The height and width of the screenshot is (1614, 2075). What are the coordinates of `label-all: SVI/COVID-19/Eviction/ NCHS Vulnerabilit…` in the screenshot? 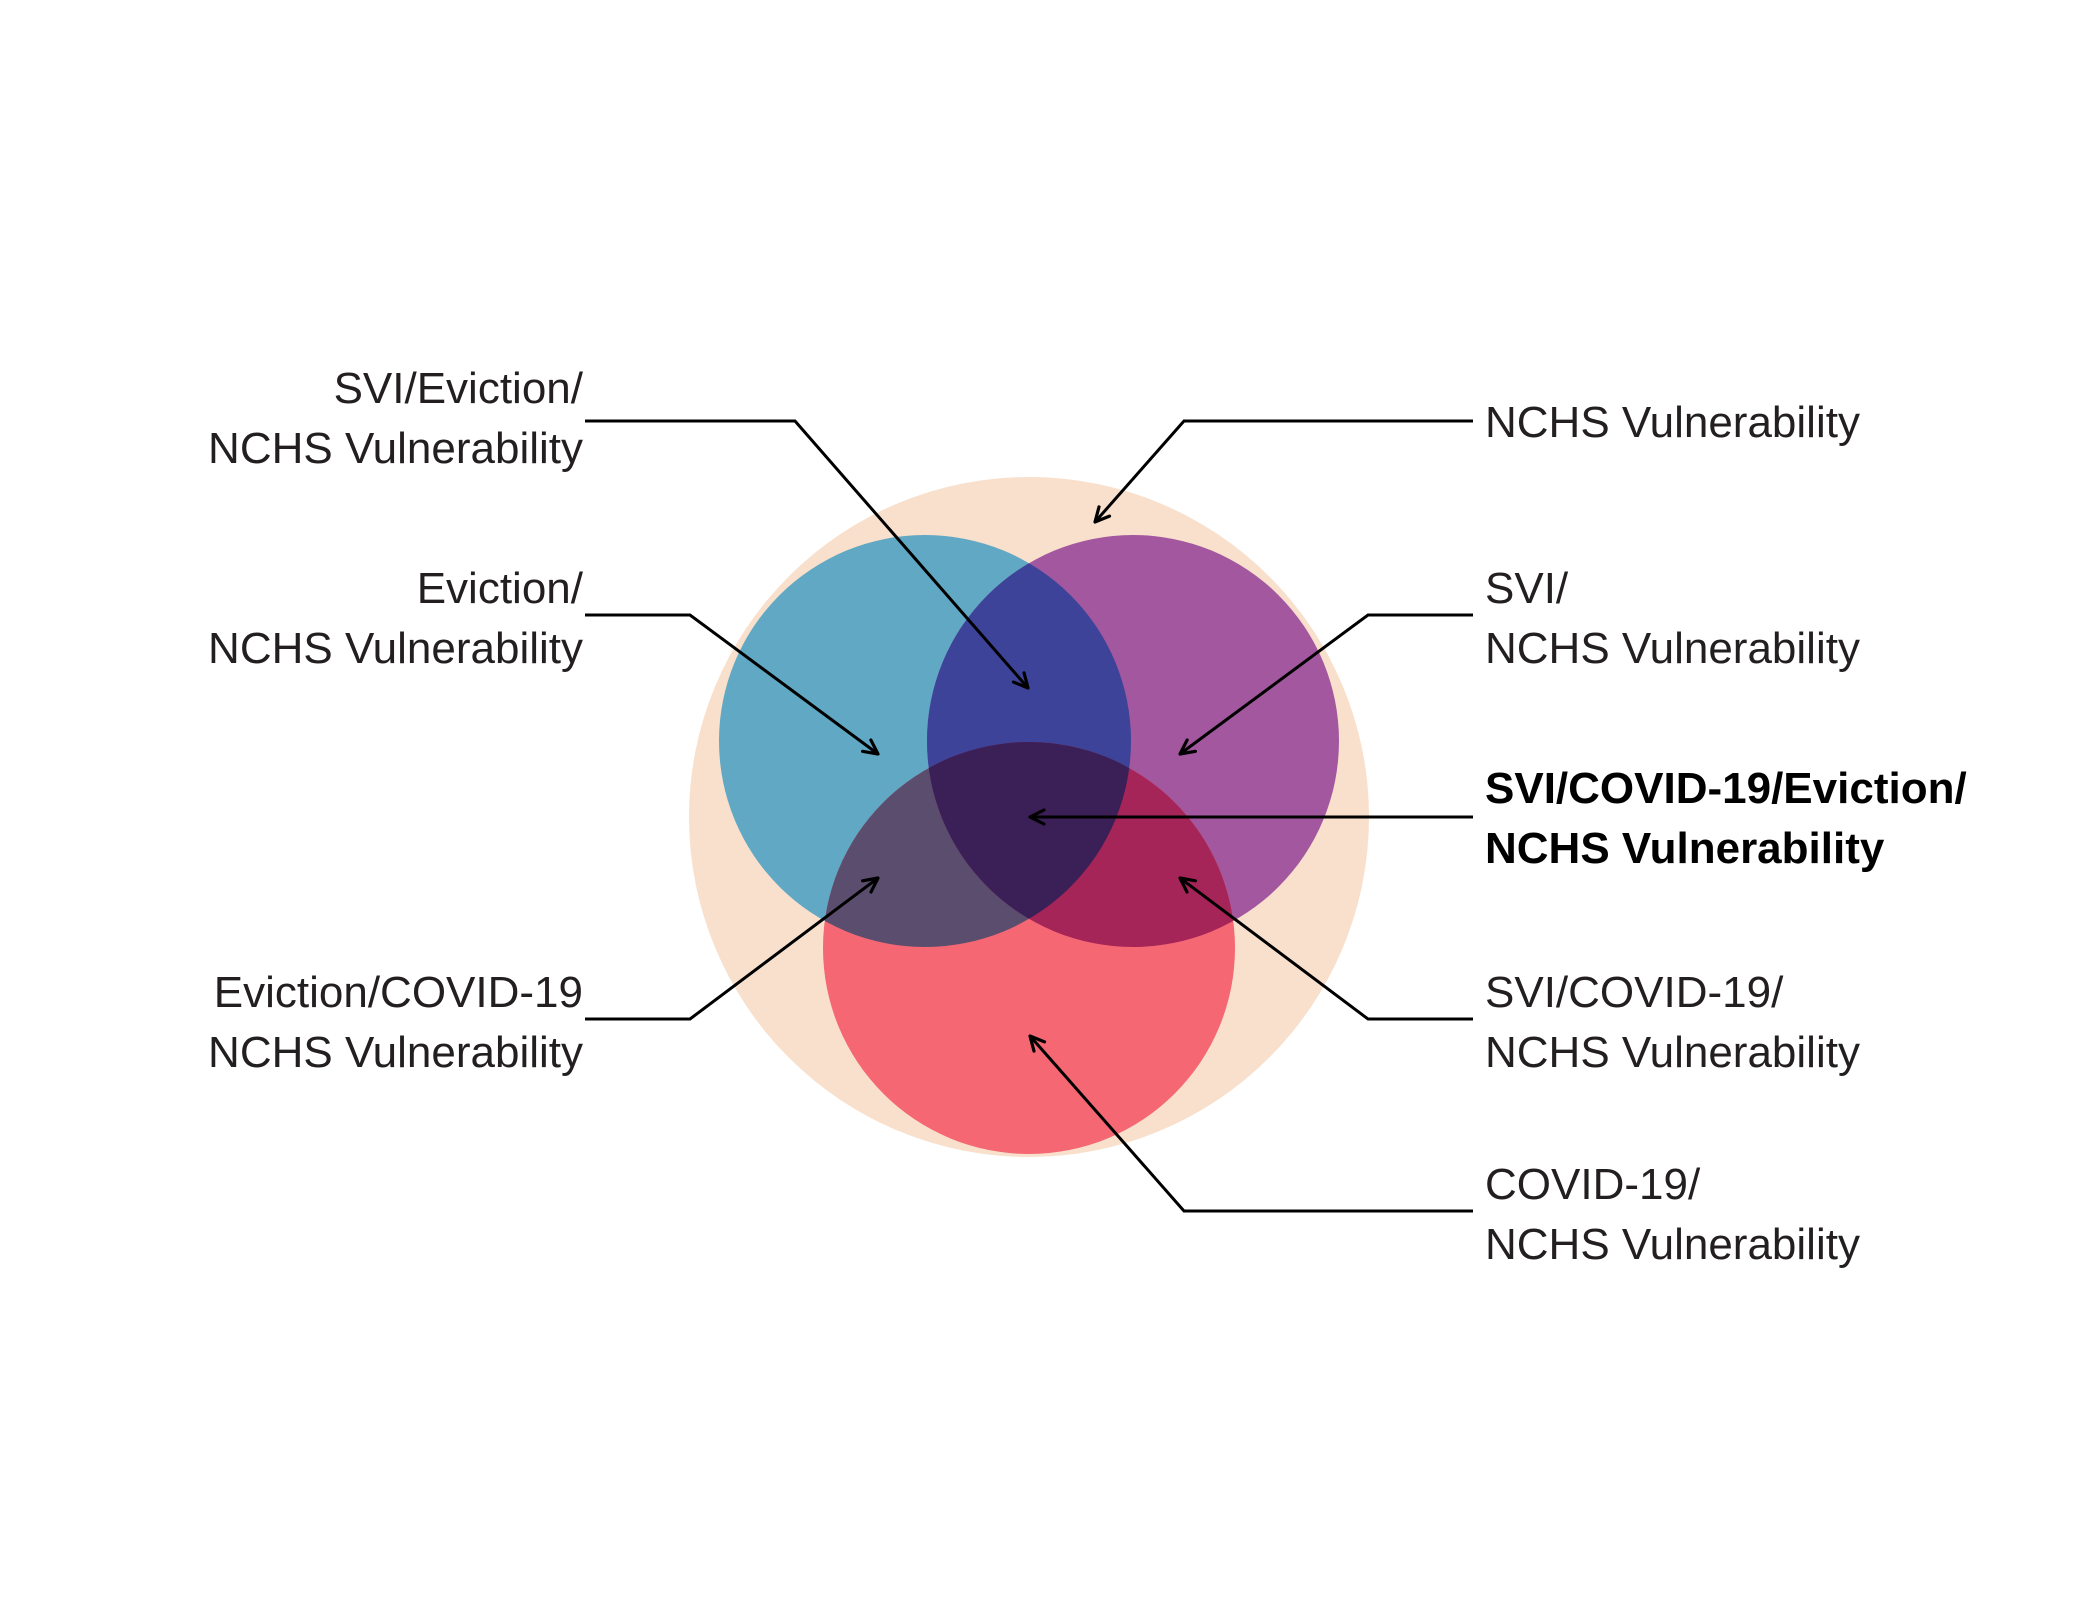 It's located at (1726, 819).